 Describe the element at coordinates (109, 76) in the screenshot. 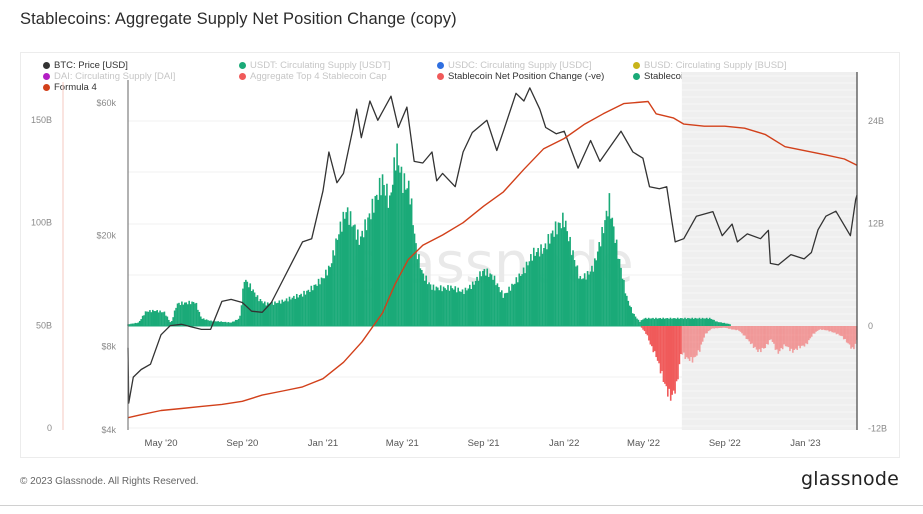

I see `legend-item-dai-supply: DAI: Circulating Supply [DAI]` at that location.